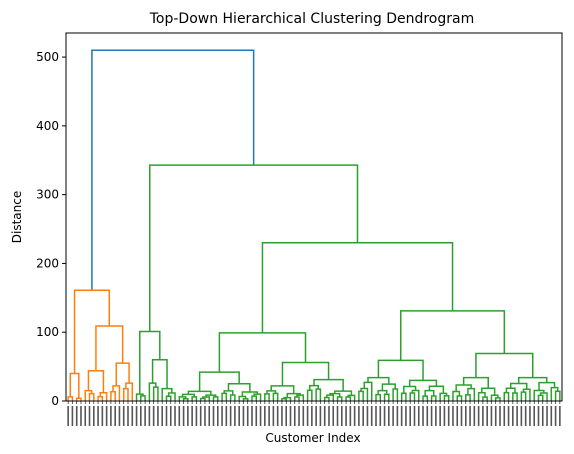 Image resolution: width=574 pixels, height=454 pixels. What do you see at coordinates (17, 217) in the screenshot?
I see `y-axis-label: Distance` at bounding box center [17, 217].